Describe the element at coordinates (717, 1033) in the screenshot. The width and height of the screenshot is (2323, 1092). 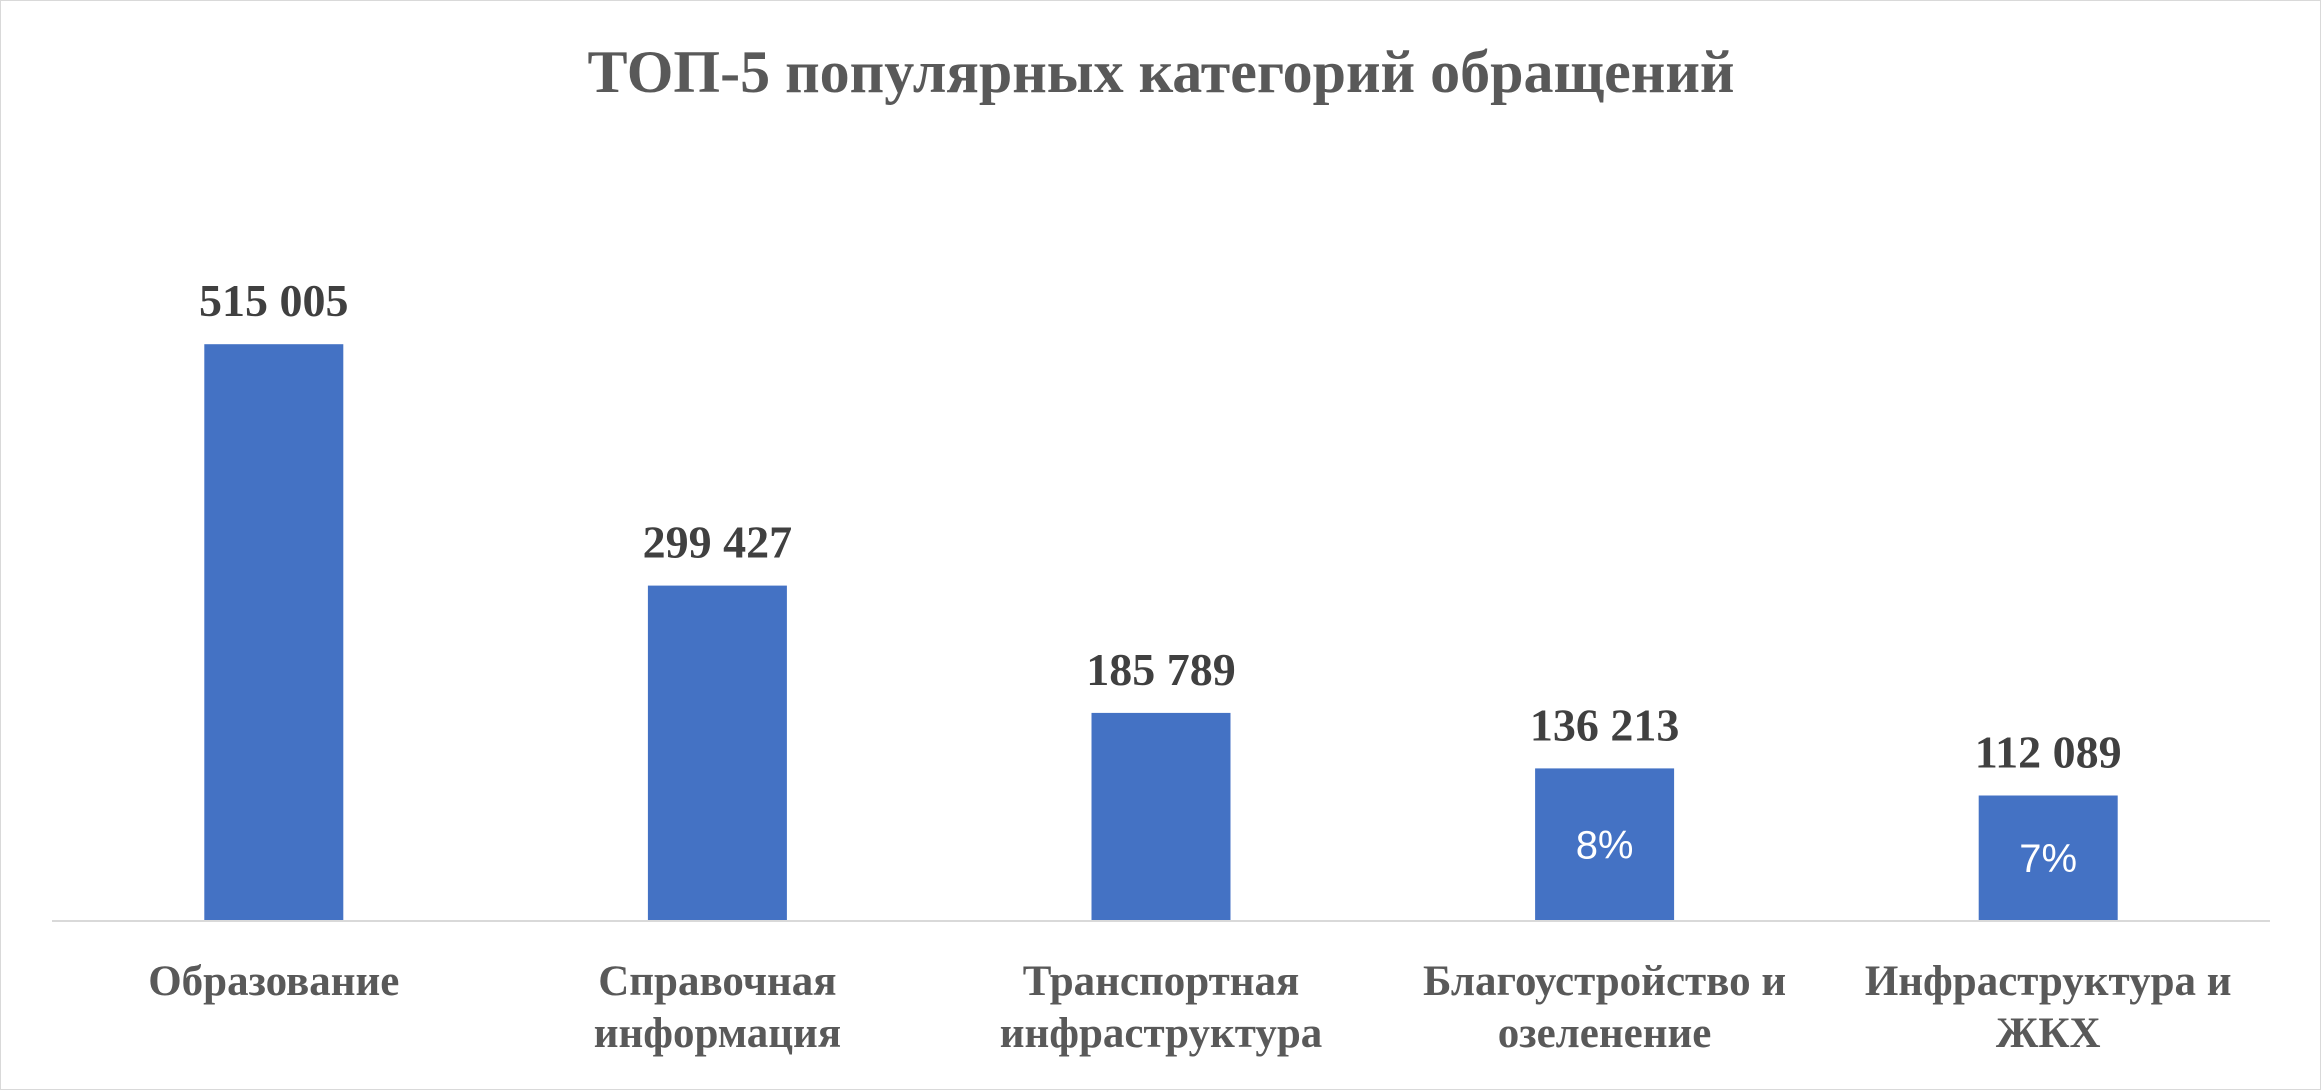
I see `category-label-line: информация` at that location.